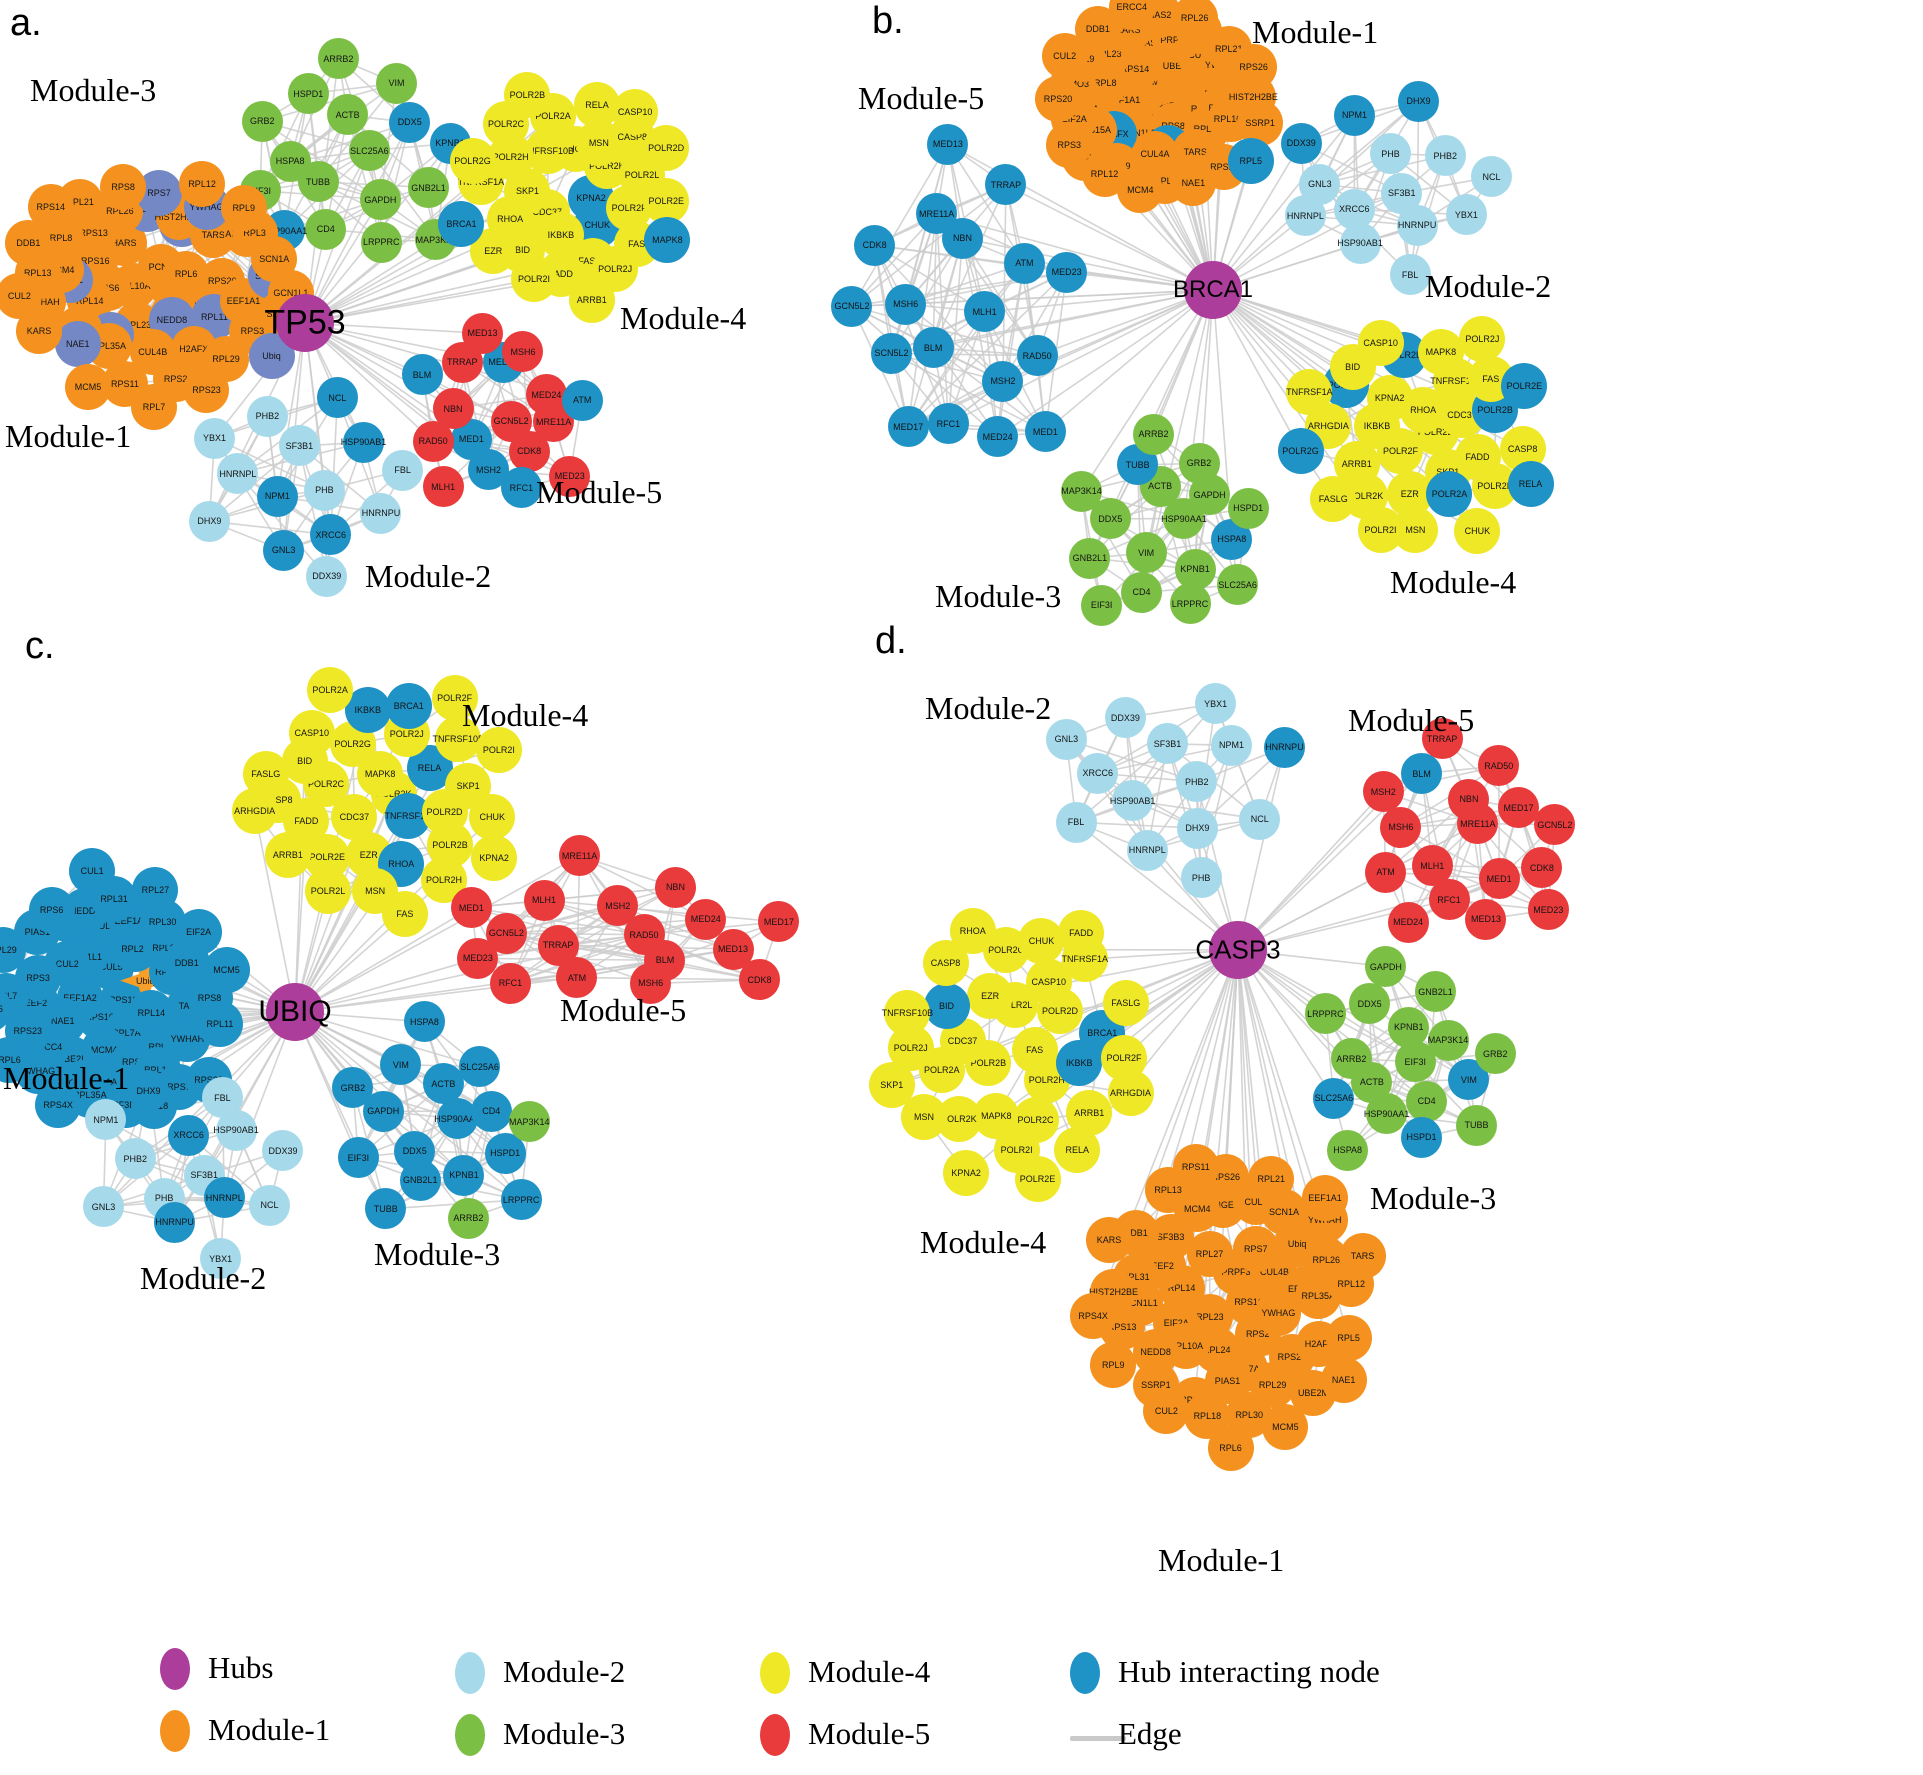  Describe the element at coordinates (305, 323) in the screenshot. I see `hub-node-TP53` at that location.